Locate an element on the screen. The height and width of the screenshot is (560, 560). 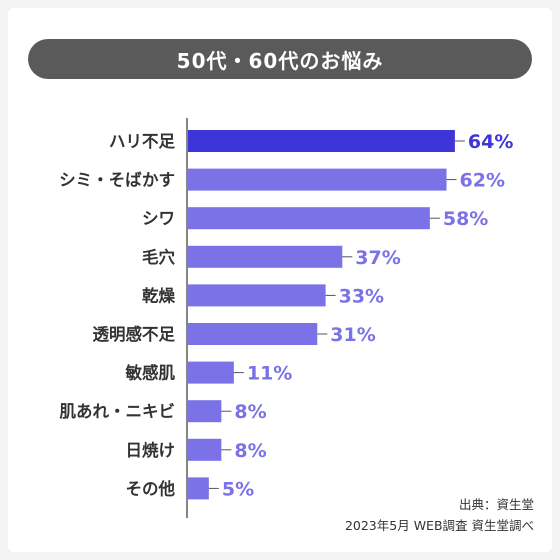
category-label: 敏感肌 is located at coordinates (150, 373).